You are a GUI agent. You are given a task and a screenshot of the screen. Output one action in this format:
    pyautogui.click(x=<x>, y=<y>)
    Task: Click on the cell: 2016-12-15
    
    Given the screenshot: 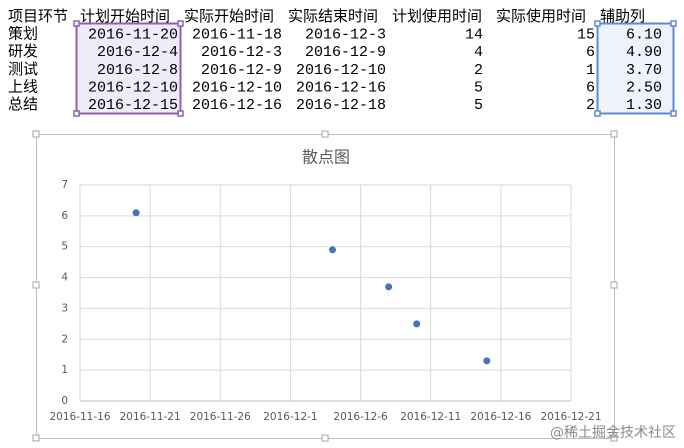 What is the action you would take?
    pyautogui.click(x=133, y=105)
    